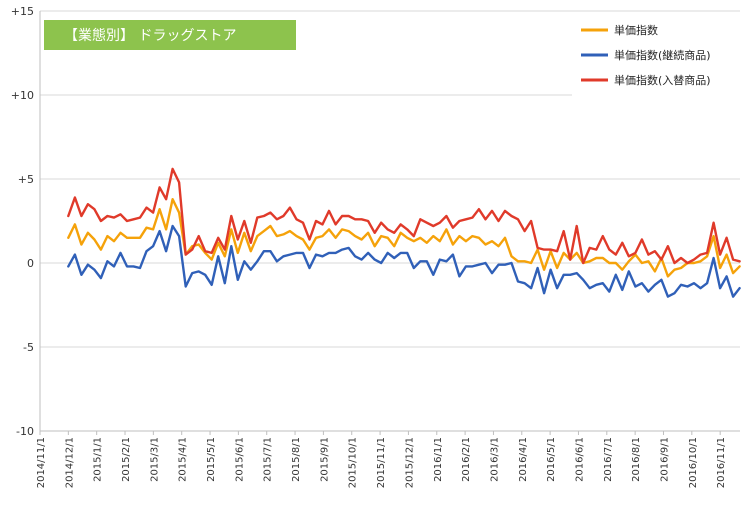 The width and height of the screenshot is (745, 510). What do you see at coordinates (26, 179) in the screenshot?
I see `y-tick-label-2: +5` at bounding box center [26, 179].